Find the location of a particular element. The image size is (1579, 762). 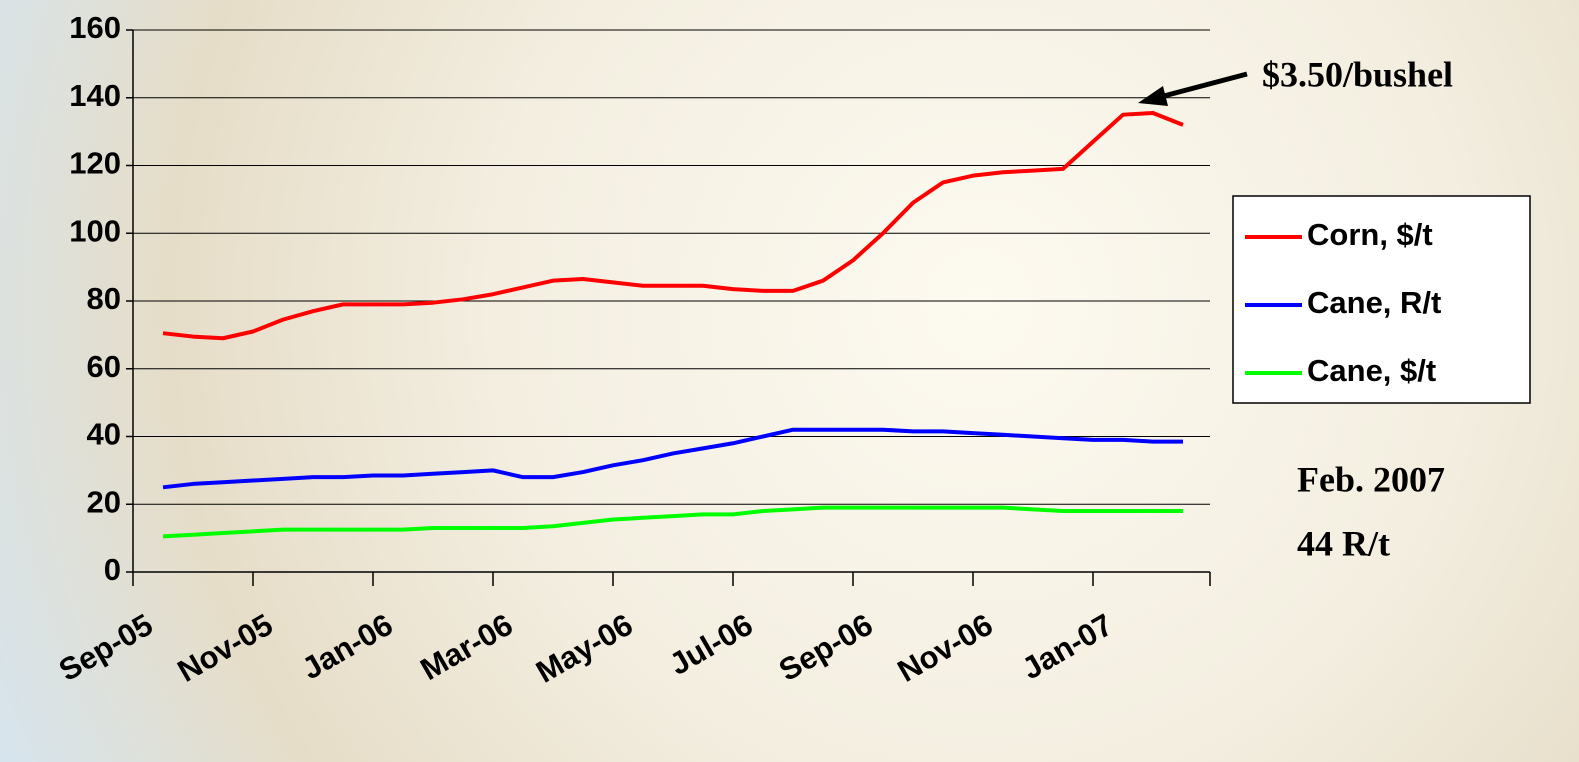

legend is located at coordinates (1381, 299).